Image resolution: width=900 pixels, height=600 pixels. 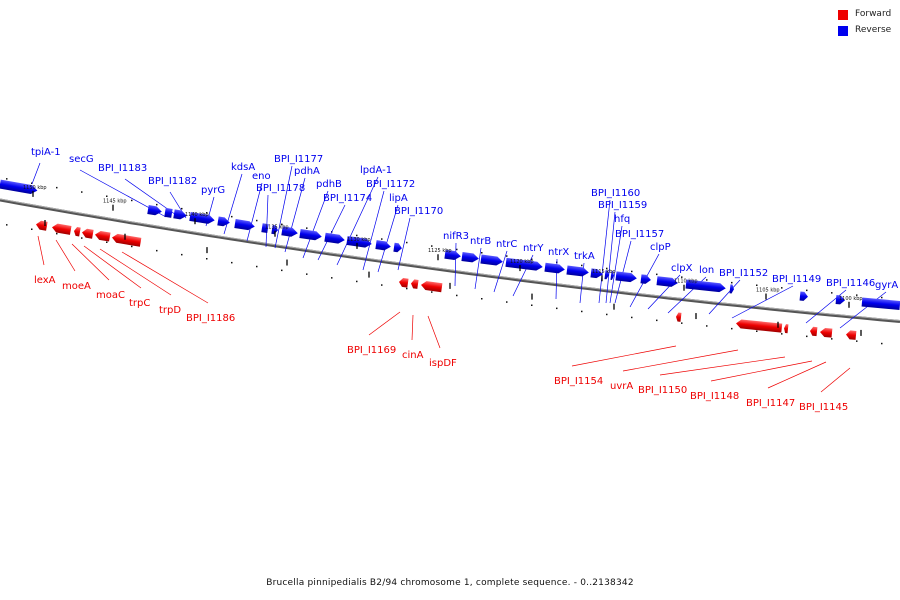 What do you see at coordinates (76, 286) in the screenshot?
I see `gene-label-moea: moeA` at bounding box center [76, 286].